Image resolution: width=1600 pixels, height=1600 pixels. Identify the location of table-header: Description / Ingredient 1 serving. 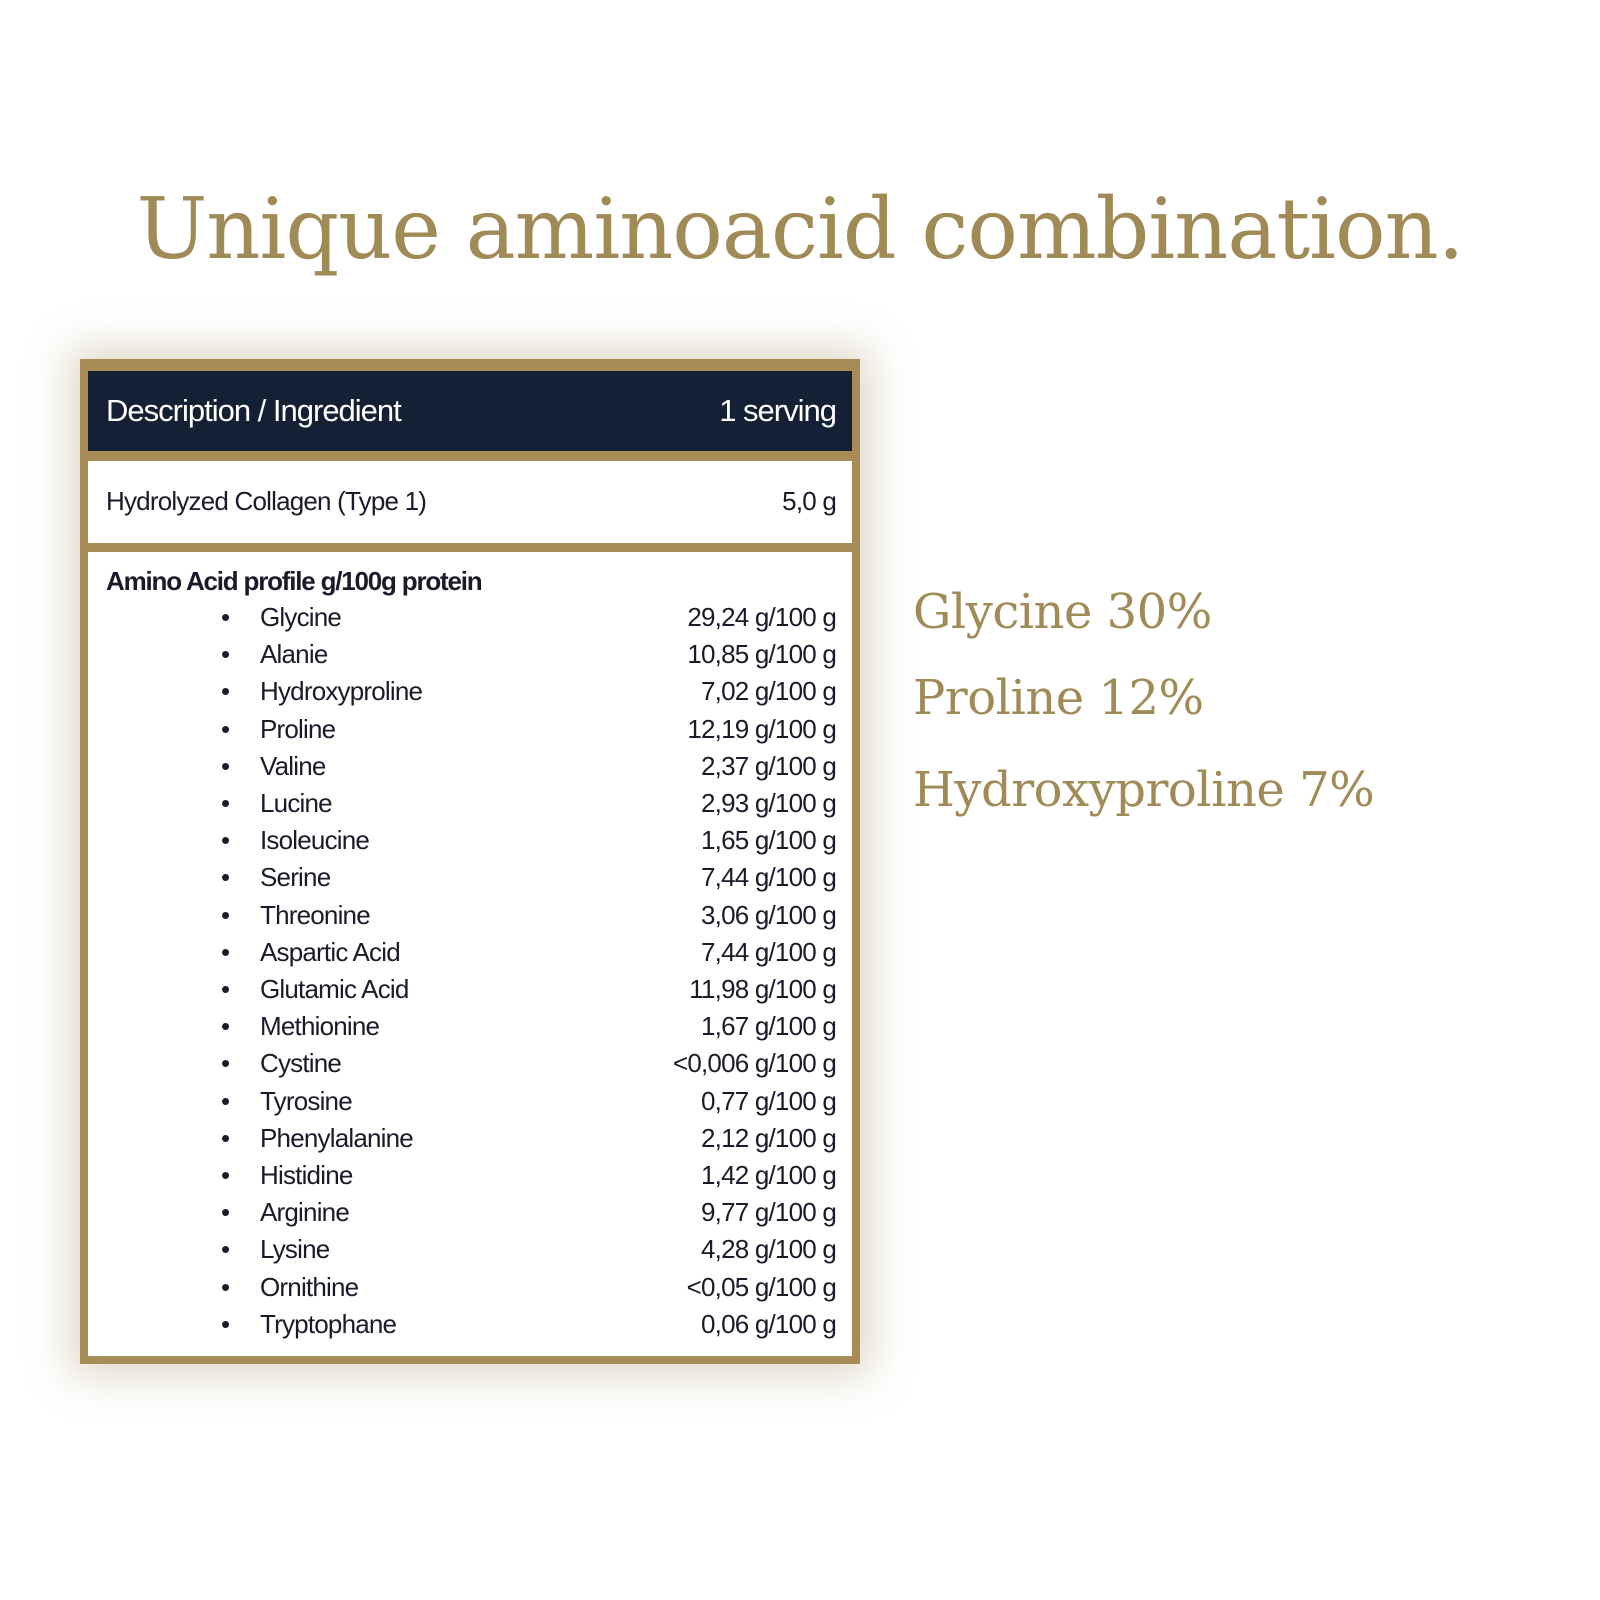
(470, 411).